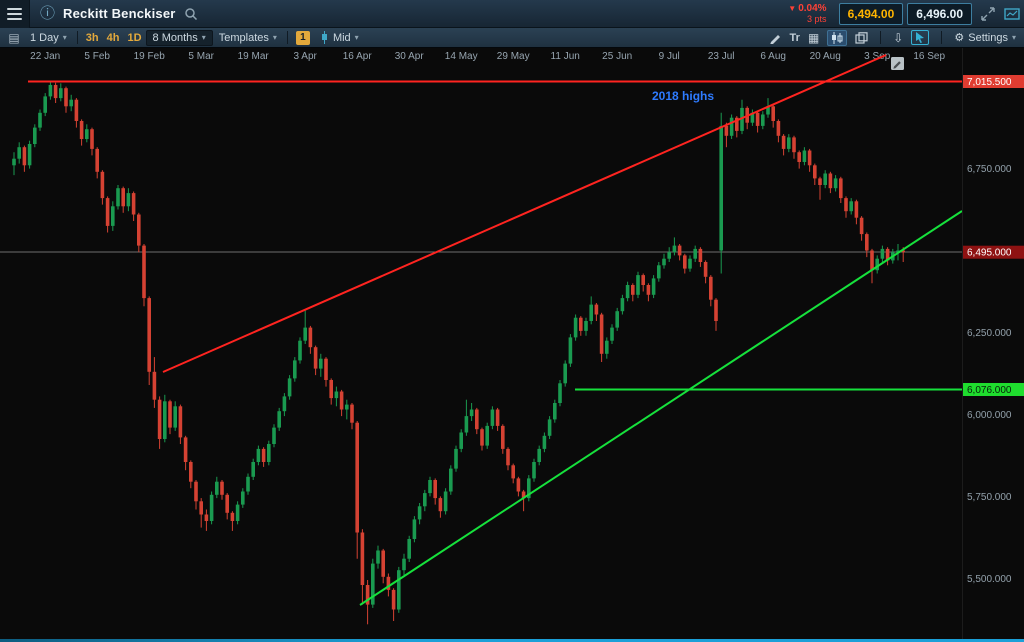 This screenshot has height=642, width=1024. I want to click on svg-text: 6,750.000, so click(989, 169).